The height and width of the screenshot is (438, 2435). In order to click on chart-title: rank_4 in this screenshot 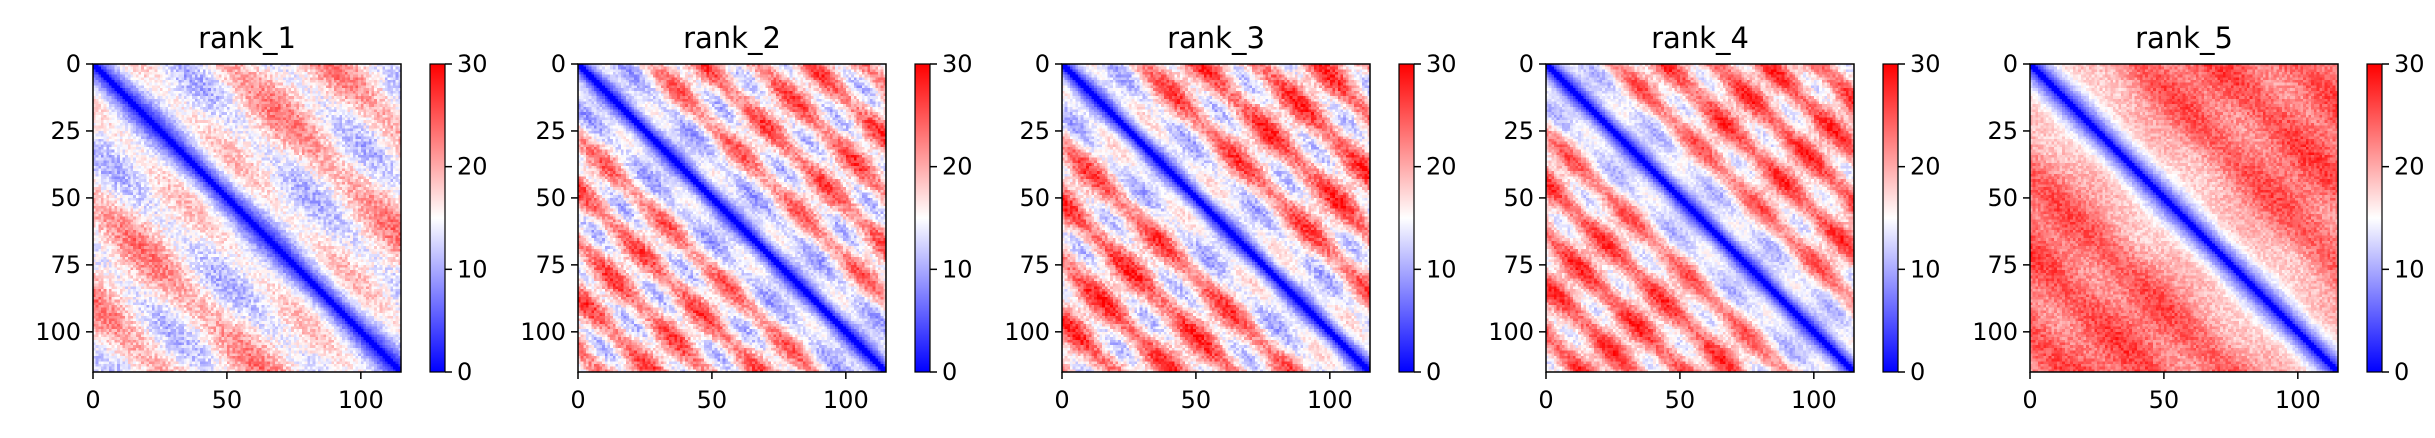, I will do `click(1700, 38)`.